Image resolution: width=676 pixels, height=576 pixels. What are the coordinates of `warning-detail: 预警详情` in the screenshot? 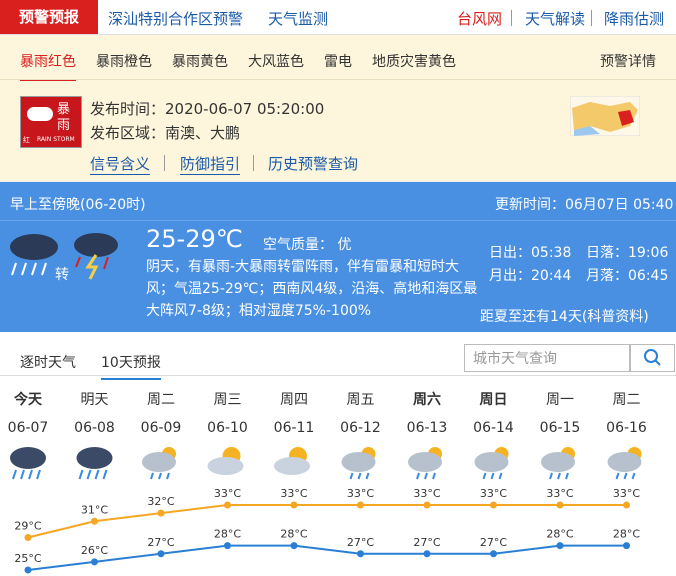 It's located at (628, 62).